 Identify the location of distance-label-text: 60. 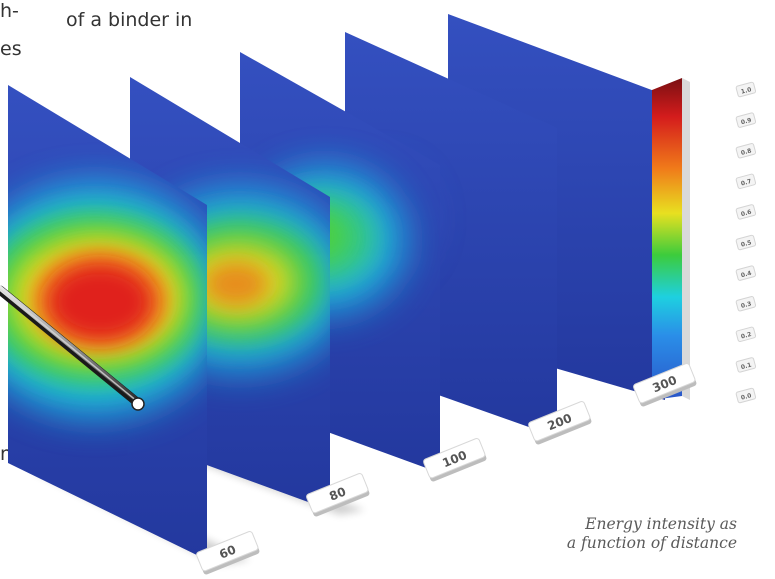
(227, 551).